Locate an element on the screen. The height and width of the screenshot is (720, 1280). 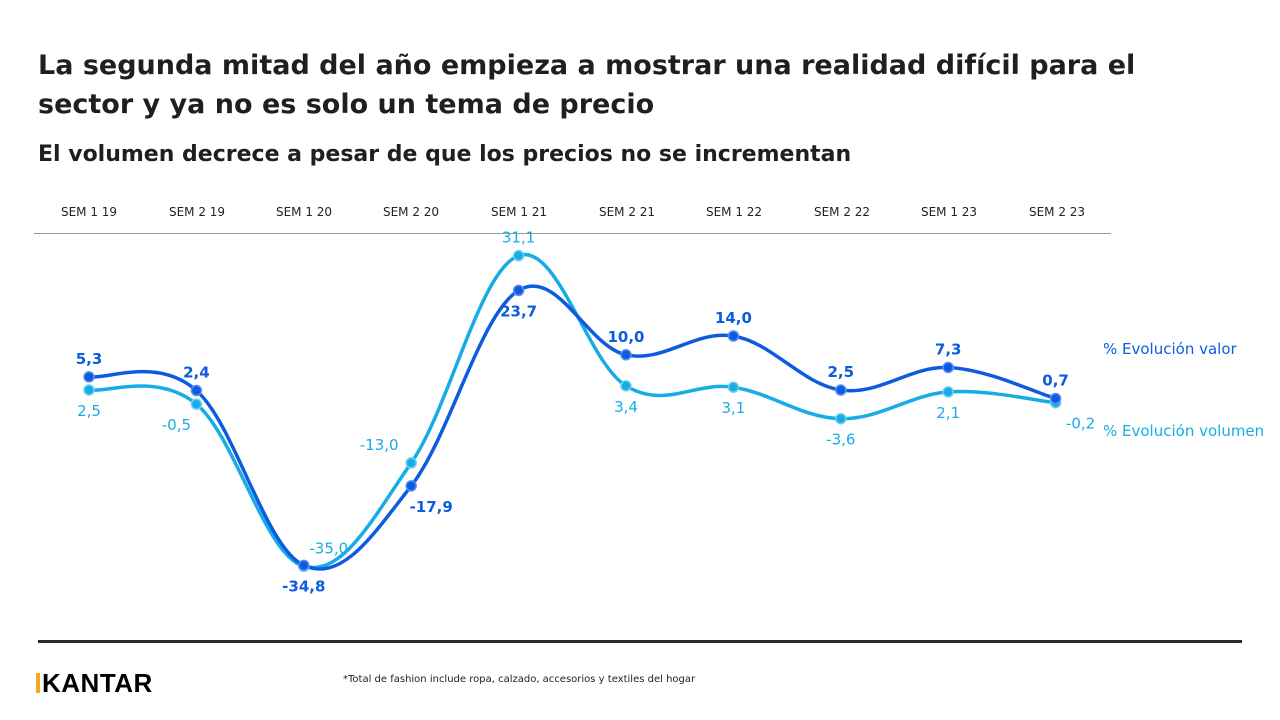
category-label: SEM 1 23 is located at coordinates (949, 212).